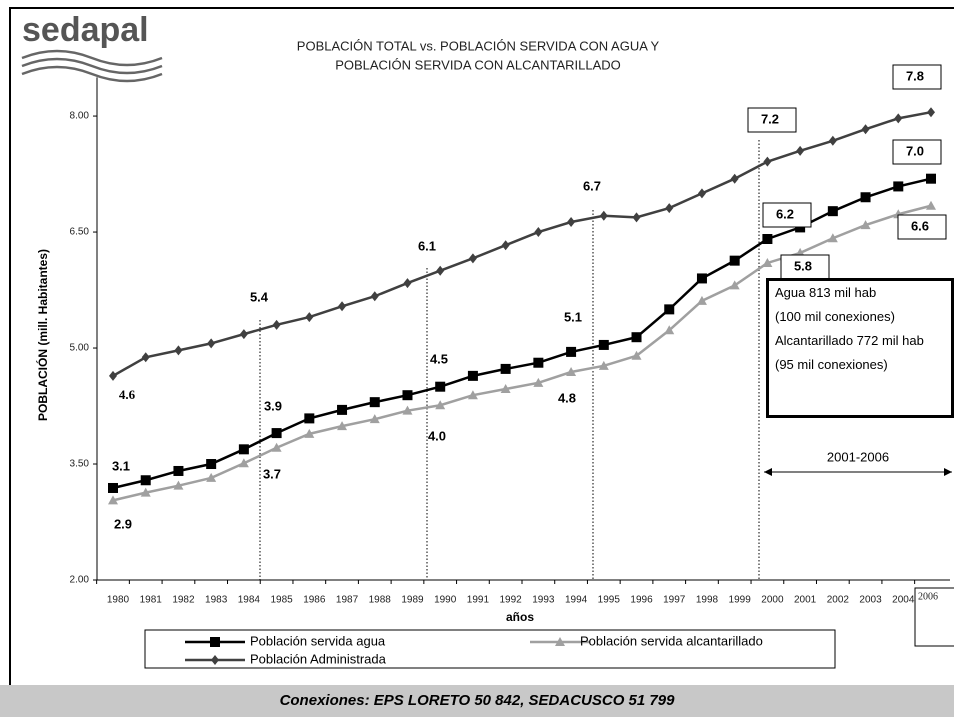 This screenshot has height=717, width=954. Describe the element at coordinates (183, 600) in the screenshot. I see `x-tick-label: 1982` at that location.